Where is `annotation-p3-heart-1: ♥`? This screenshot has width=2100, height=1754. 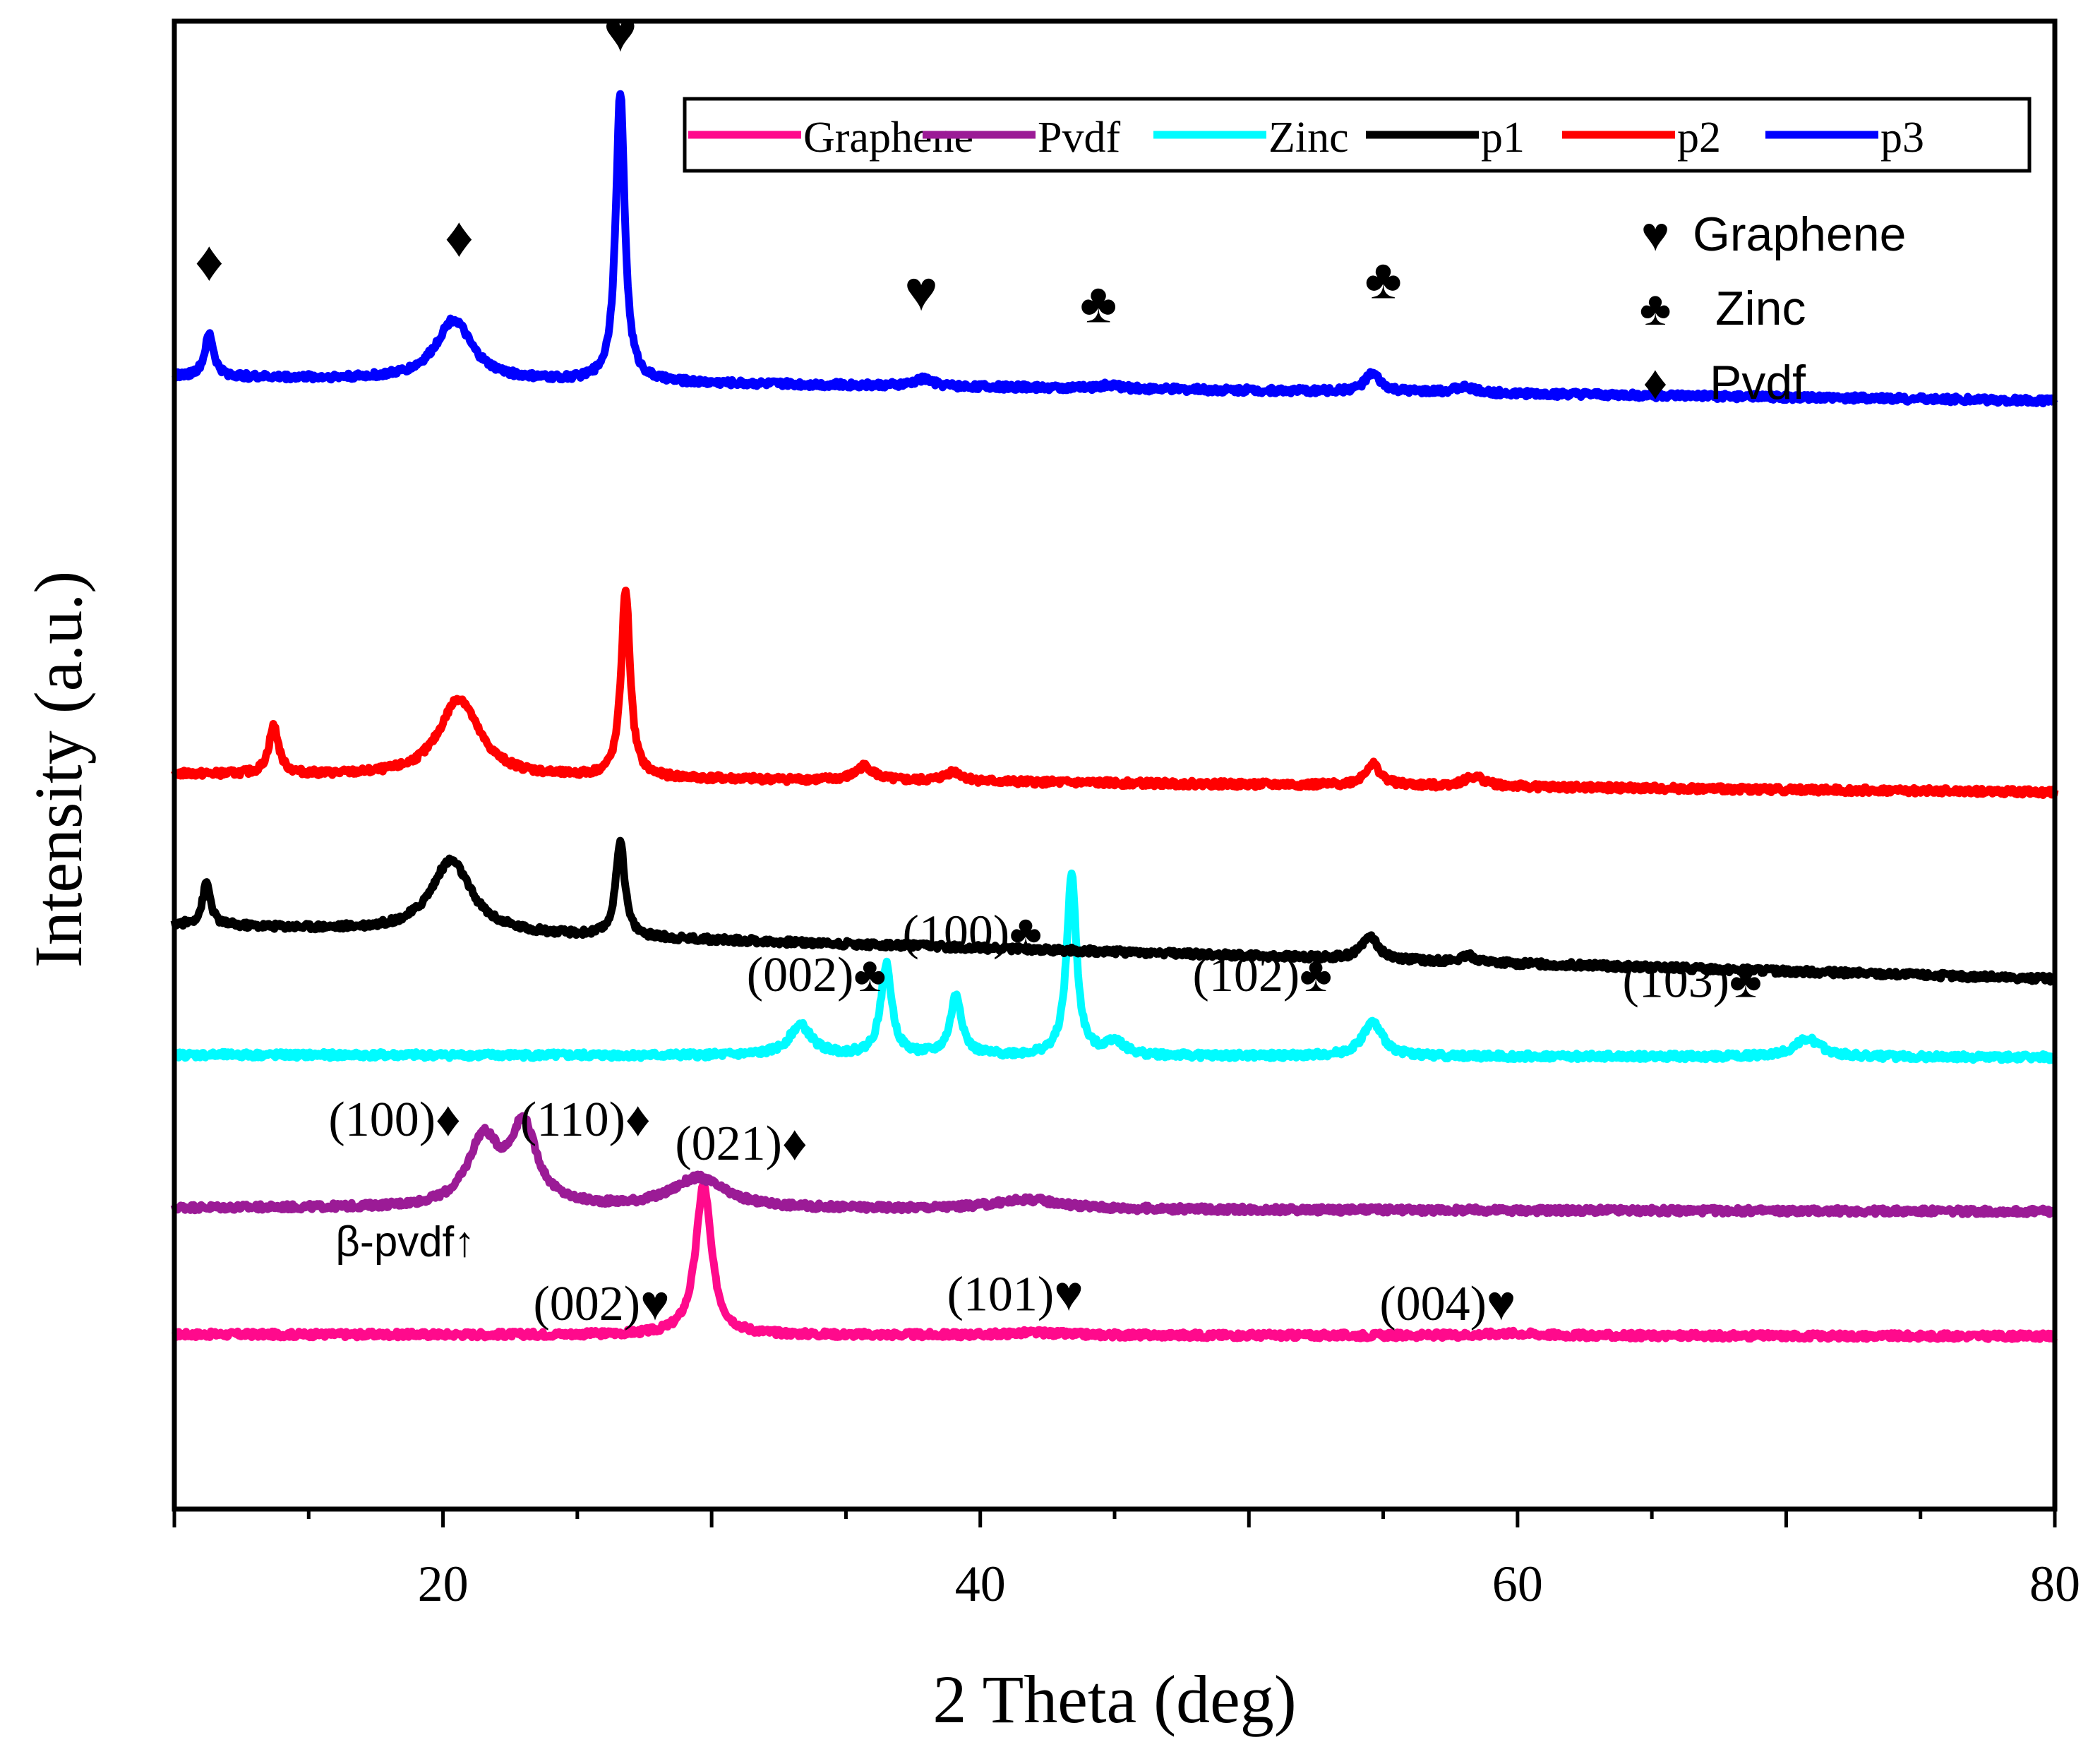 annotation-p3-heart-1: ♥ is located at coordinates (621, 33).